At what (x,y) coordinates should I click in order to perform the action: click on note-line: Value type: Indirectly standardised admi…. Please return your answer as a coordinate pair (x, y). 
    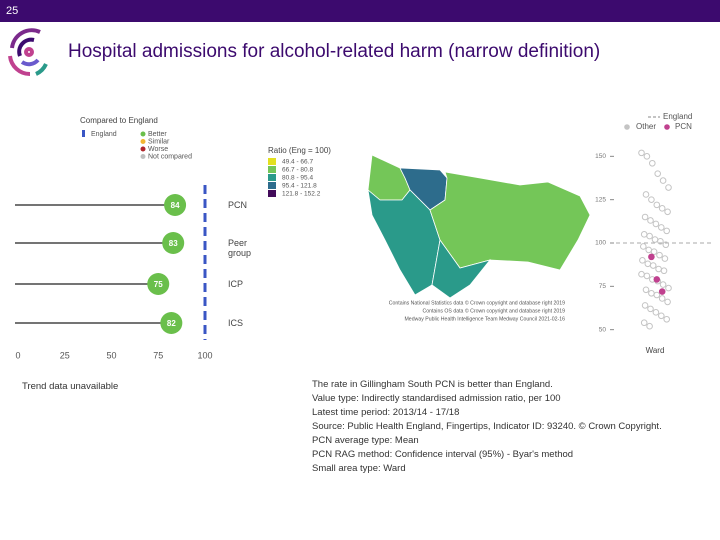
    Looking at the image, I should click on (436, 398).